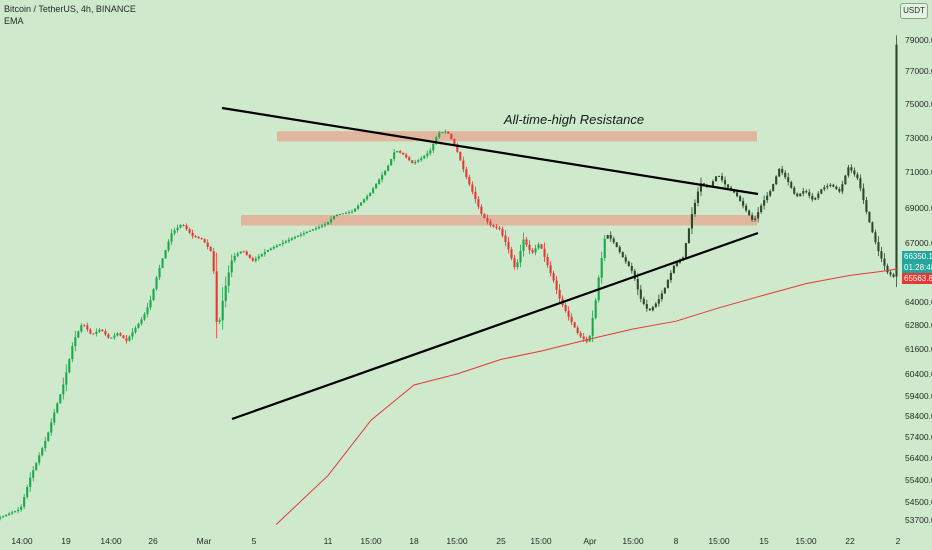 This screenshot has width=932, height=550. I want to click on price-tick: 71000.00, so click(918, 172).